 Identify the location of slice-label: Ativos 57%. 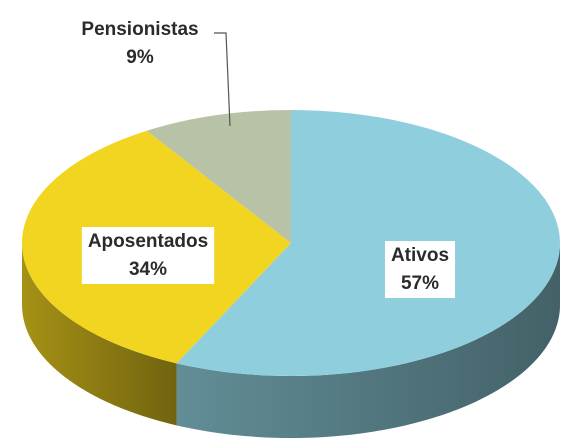
(420, 270).